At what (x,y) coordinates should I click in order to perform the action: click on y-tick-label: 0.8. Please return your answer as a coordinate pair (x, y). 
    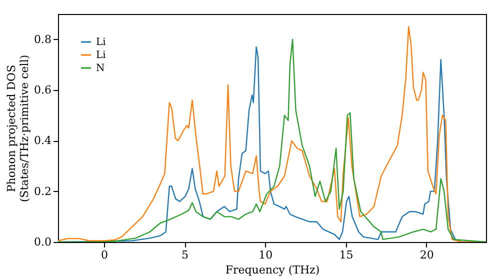
    Looking at the image, I should click on (43, 39).